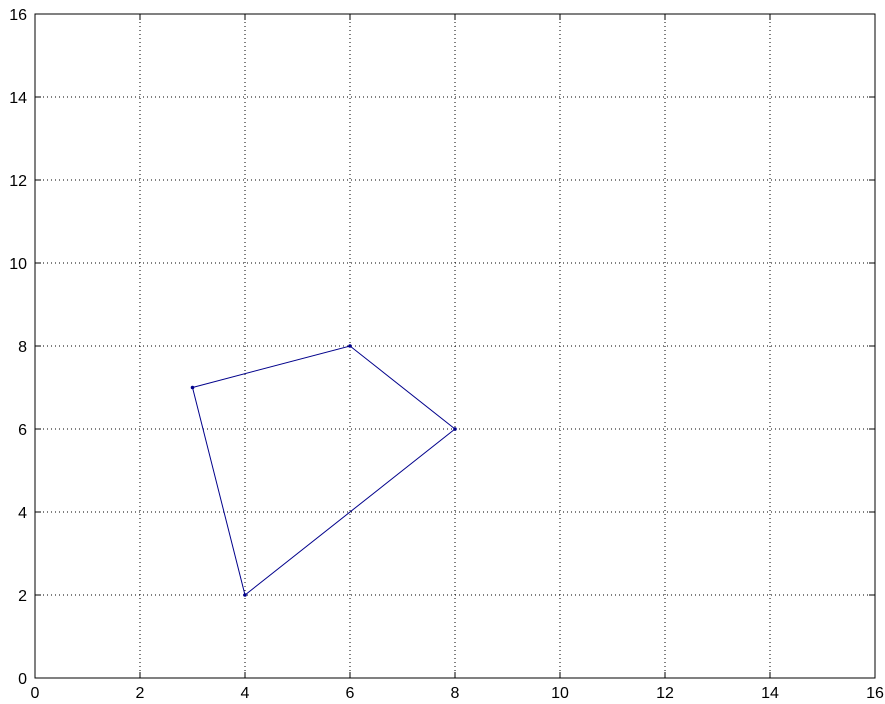 The height and width of the screenshot is (704, 885). What do you see at coordinates (323, 470) in the screenshot?
I see `series-layer` at bounding box center [323, 470].